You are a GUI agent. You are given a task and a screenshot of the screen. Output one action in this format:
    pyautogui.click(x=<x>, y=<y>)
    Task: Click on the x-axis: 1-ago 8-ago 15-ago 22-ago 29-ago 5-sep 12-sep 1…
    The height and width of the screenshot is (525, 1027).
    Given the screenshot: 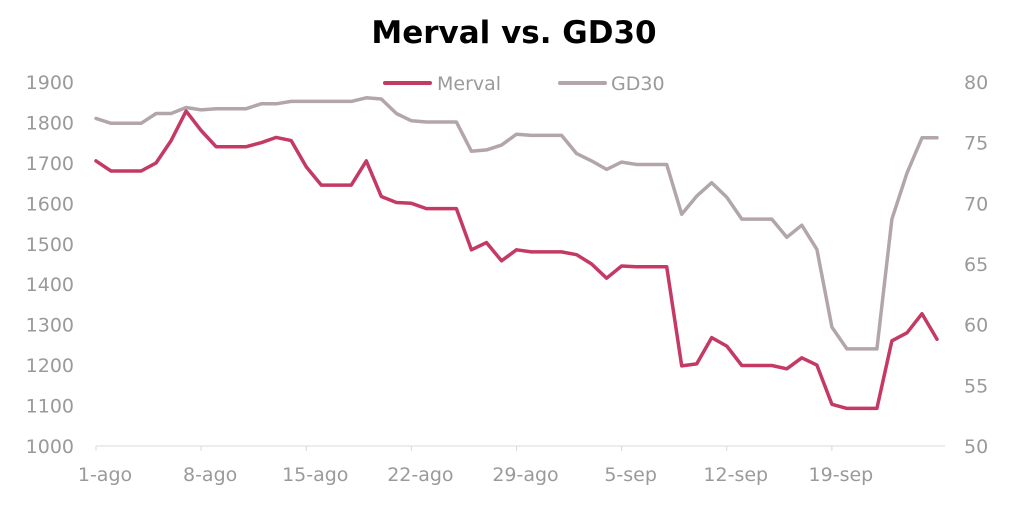 What is the action you would take?
    pyautogui.click(x=475, y=466)
    